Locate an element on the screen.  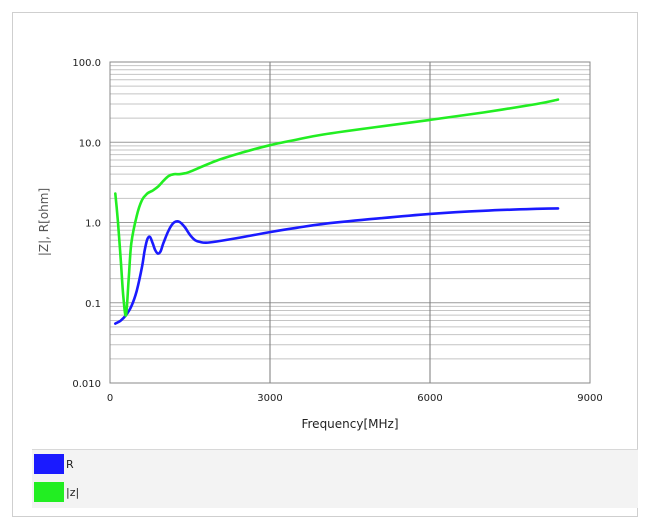
y-tick-labels: 0.010 0.1 1.0 10.0 100.0 is located at coordinates (86, 224).